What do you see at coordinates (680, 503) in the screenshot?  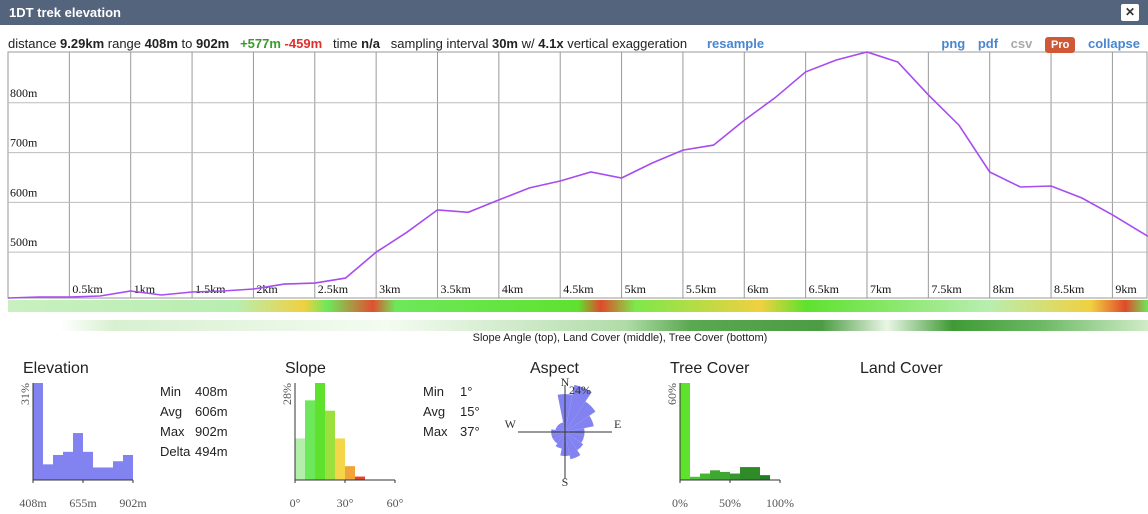 I see `x-tick-label: 0%` at bounding box center [680, 503].